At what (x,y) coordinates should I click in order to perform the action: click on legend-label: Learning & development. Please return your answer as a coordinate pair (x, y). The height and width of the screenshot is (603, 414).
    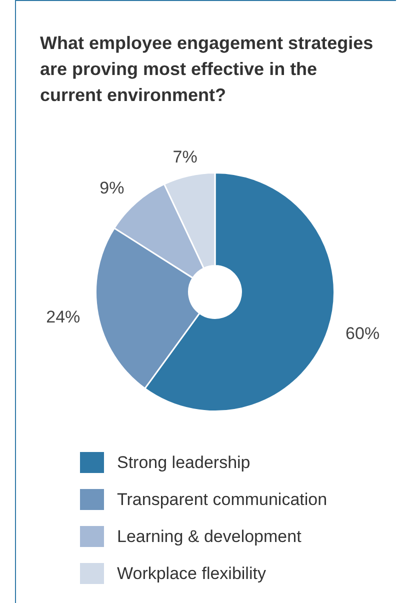
    Looking at the image, I should click on (209, 536).